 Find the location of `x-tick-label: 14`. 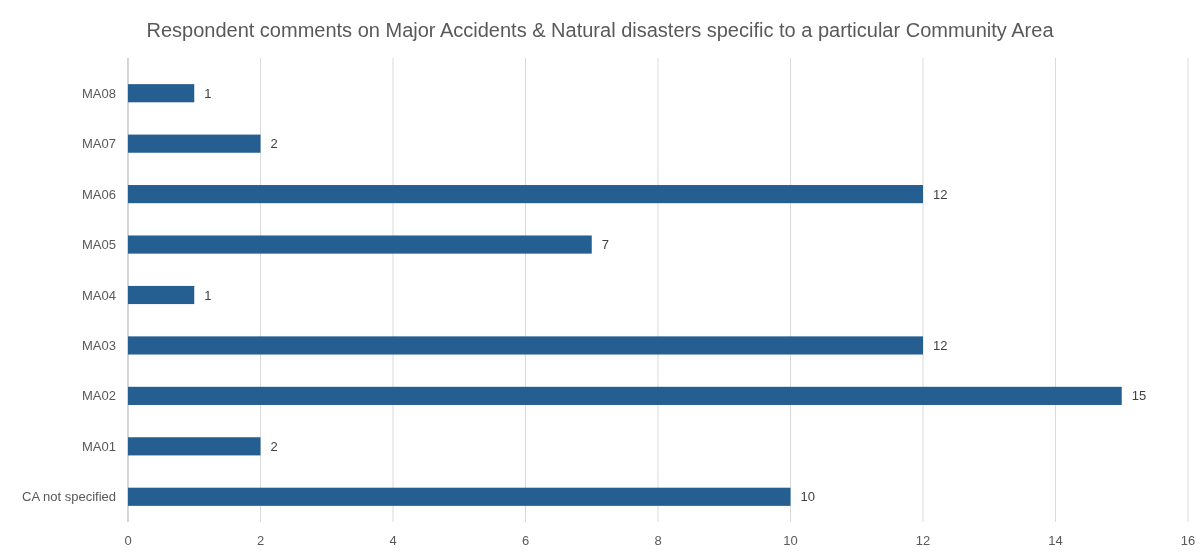

x-tick-label: 14 is located at coordinates (1055, 540).